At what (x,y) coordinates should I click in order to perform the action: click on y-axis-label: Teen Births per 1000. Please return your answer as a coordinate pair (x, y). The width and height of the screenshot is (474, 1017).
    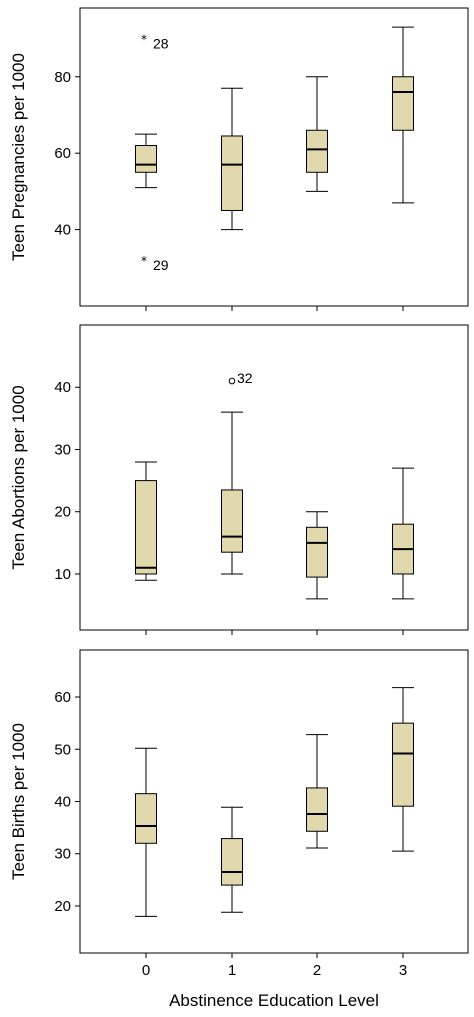
    Looking at the image, I should click on (18, 801).